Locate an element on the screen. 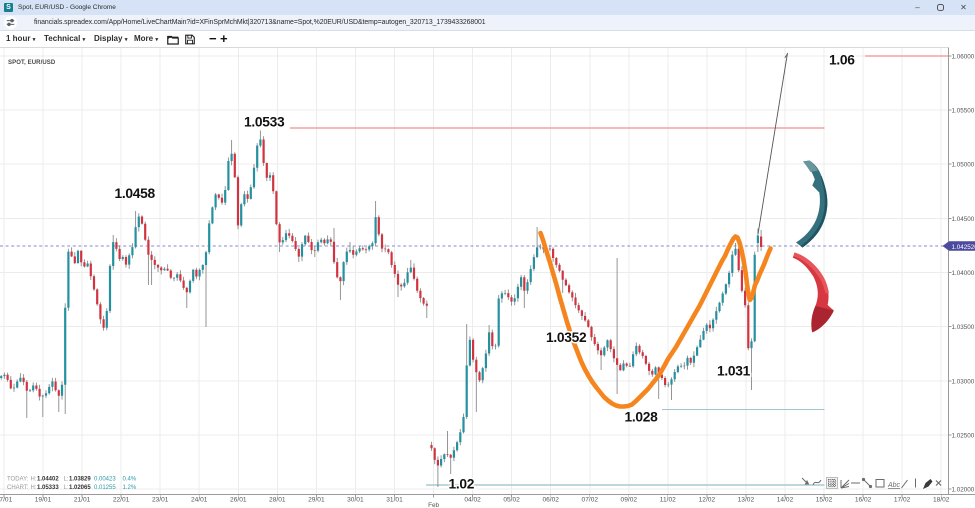  svg-text: 1.04402 is located at coordinates (48, 480).